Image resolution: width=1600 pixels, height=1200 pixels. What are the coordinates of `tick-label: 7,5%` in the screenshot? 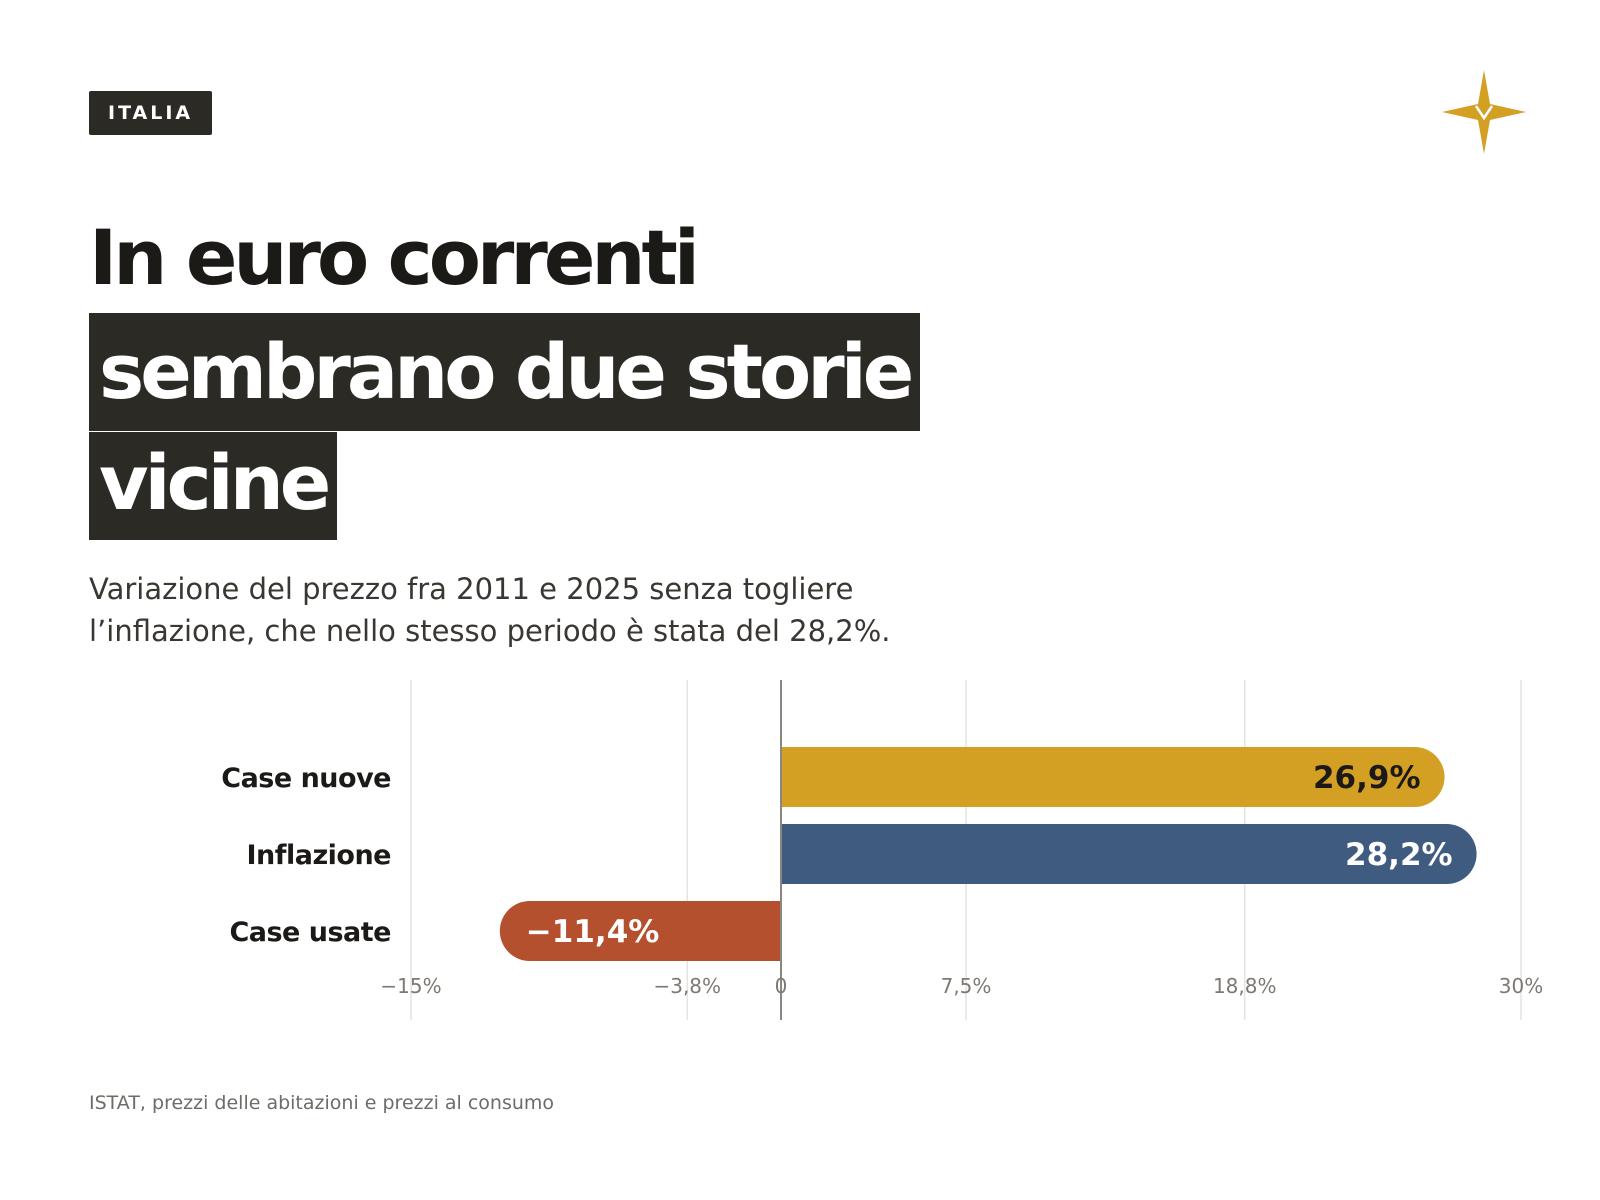 It's located at (966, 986).